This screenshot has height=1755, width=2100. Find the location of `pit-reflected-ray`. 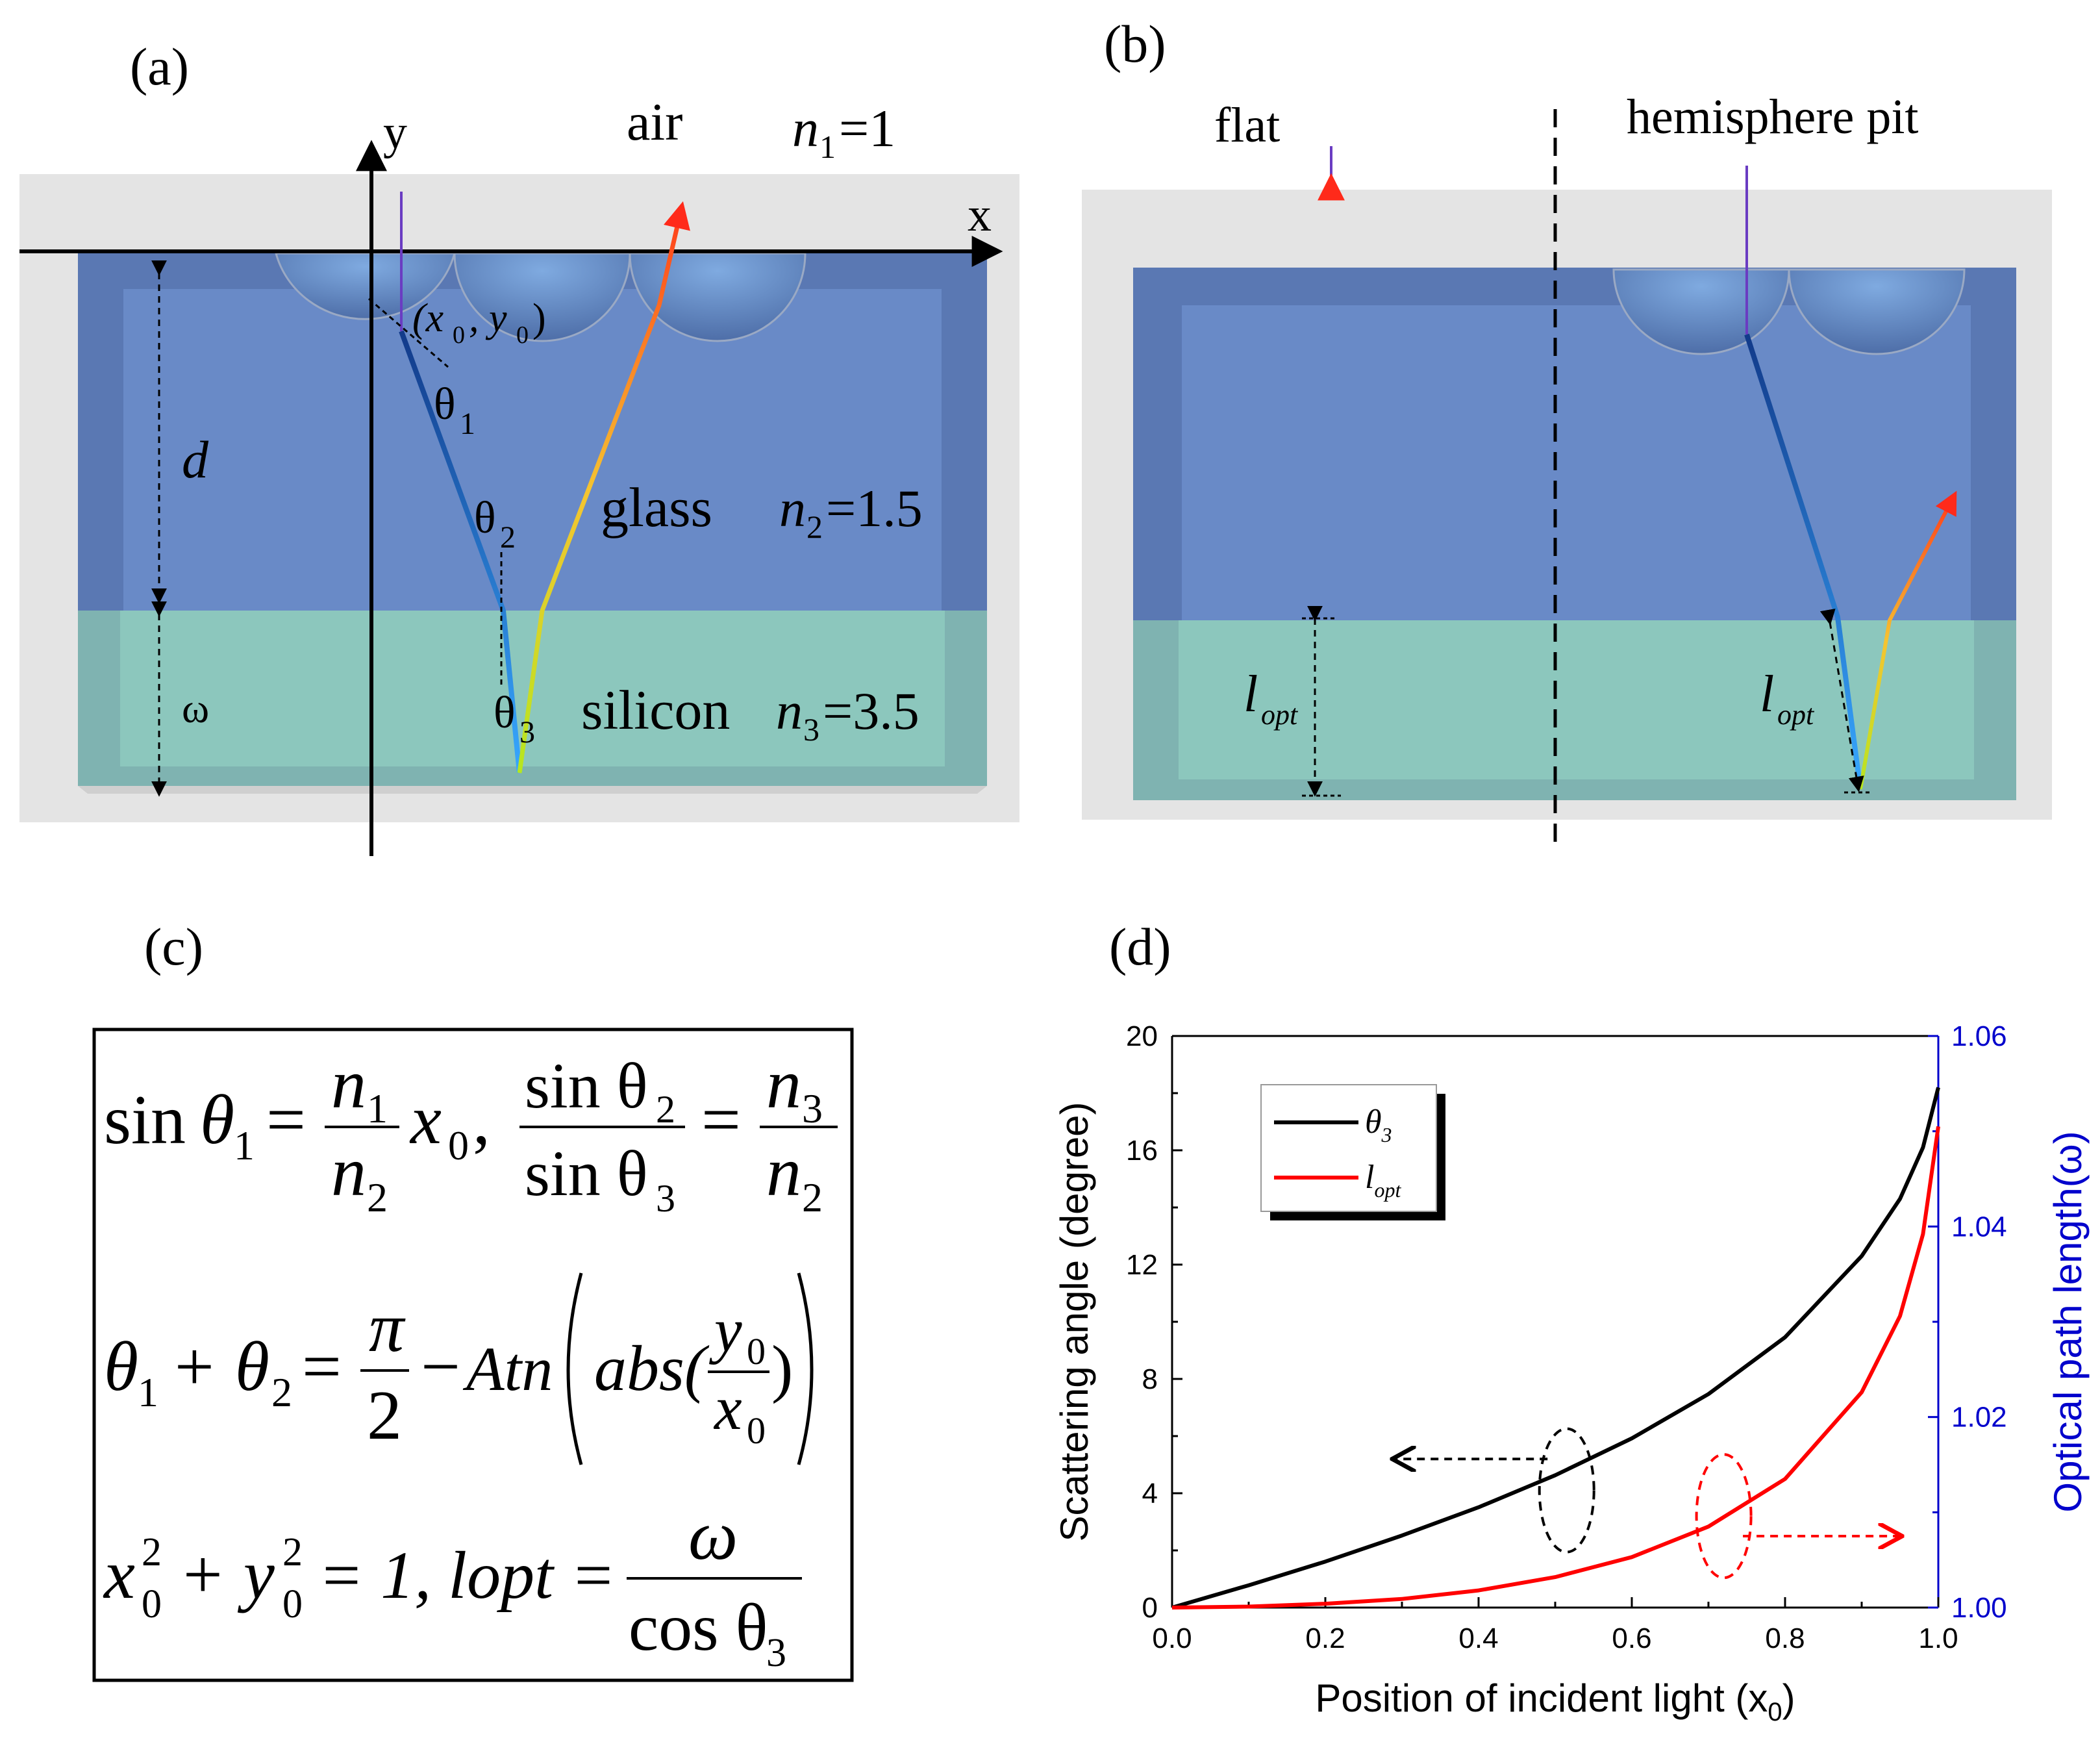

pit-reflected-ray is located at coordinates (1907, 640).